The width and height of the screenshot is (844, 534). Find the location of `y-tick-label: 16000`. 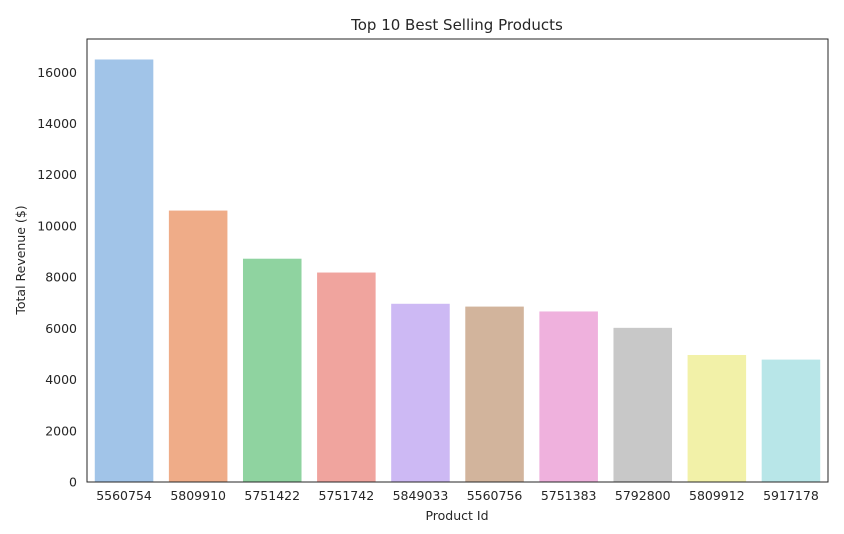

y-tick-label: 16000 is located at coordinates (57, 72).